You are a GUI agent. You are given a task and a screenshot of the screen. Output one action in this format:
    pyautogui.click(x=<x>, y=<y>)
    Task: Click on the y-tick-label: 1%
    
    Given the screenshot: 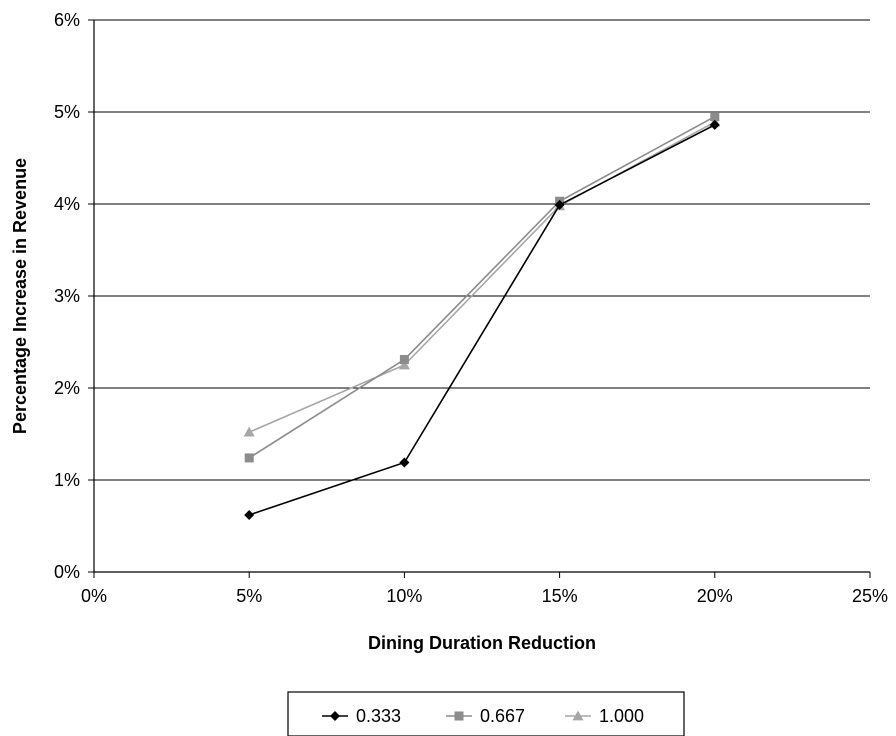 What is the action you would take?
    pyautogui.click(x=67, y=480)
    